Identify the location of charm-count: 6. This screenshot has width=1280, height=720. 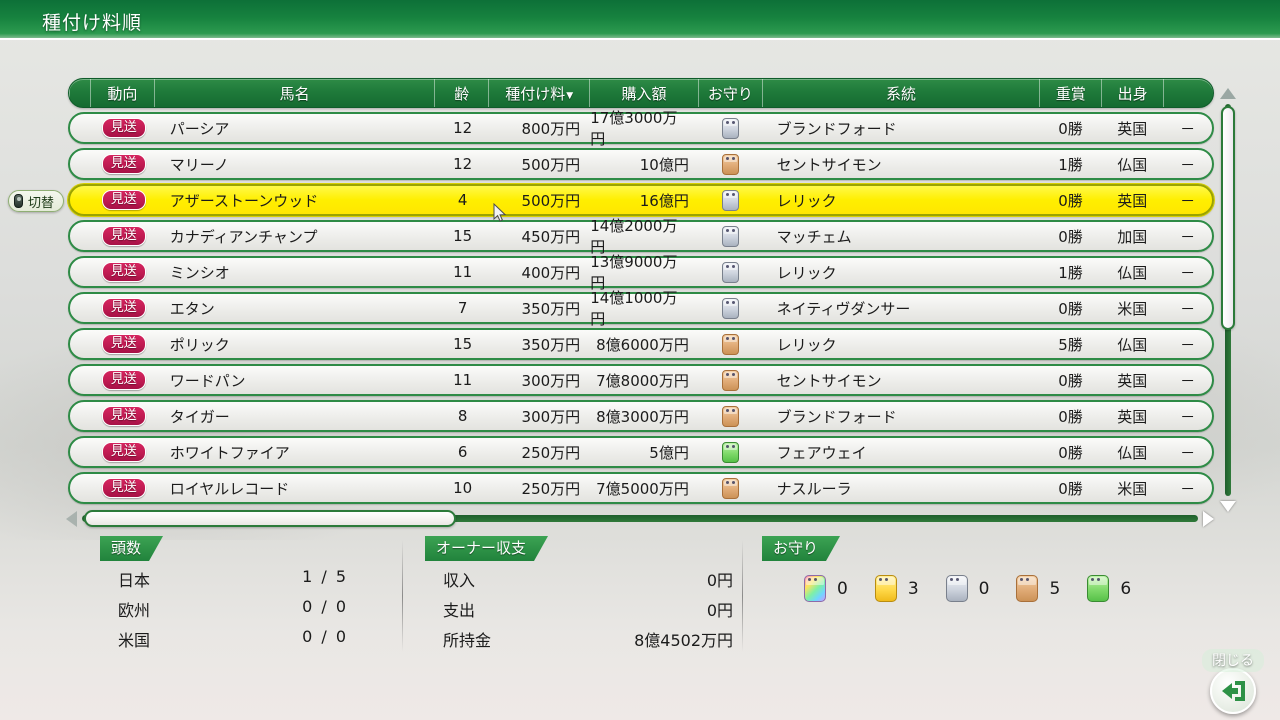
(1126, 588).